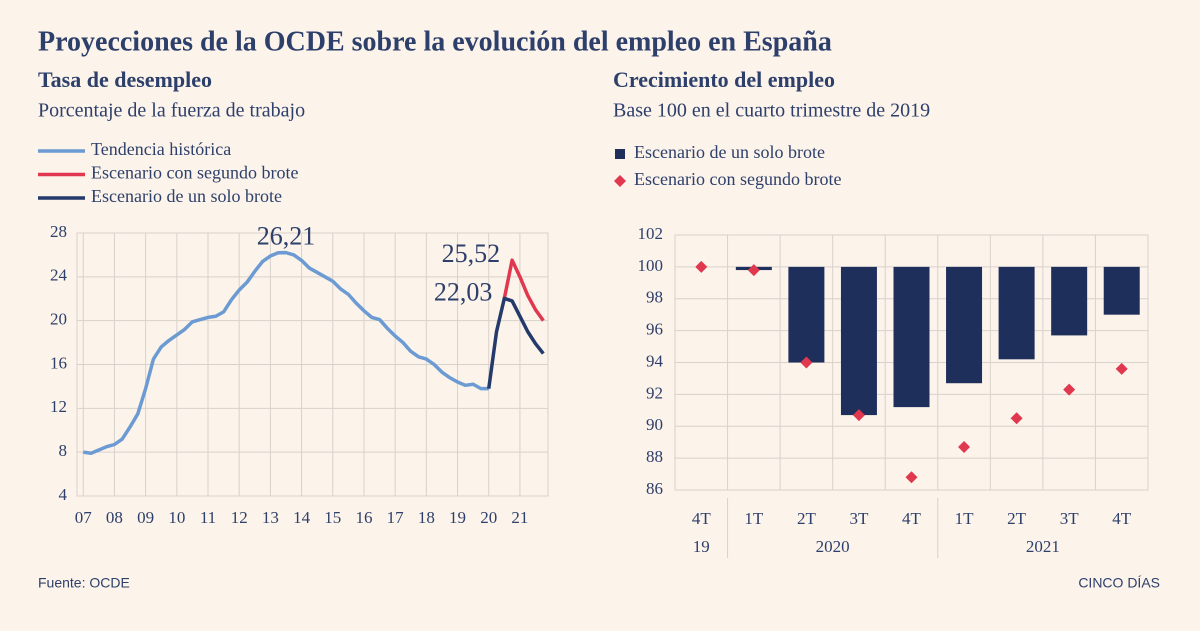 The width and height of the screenshot is (1200, 631). Describe the element at coordinates (332, 517) in the screenshot. I see `x-tick-label: 15` at that location.